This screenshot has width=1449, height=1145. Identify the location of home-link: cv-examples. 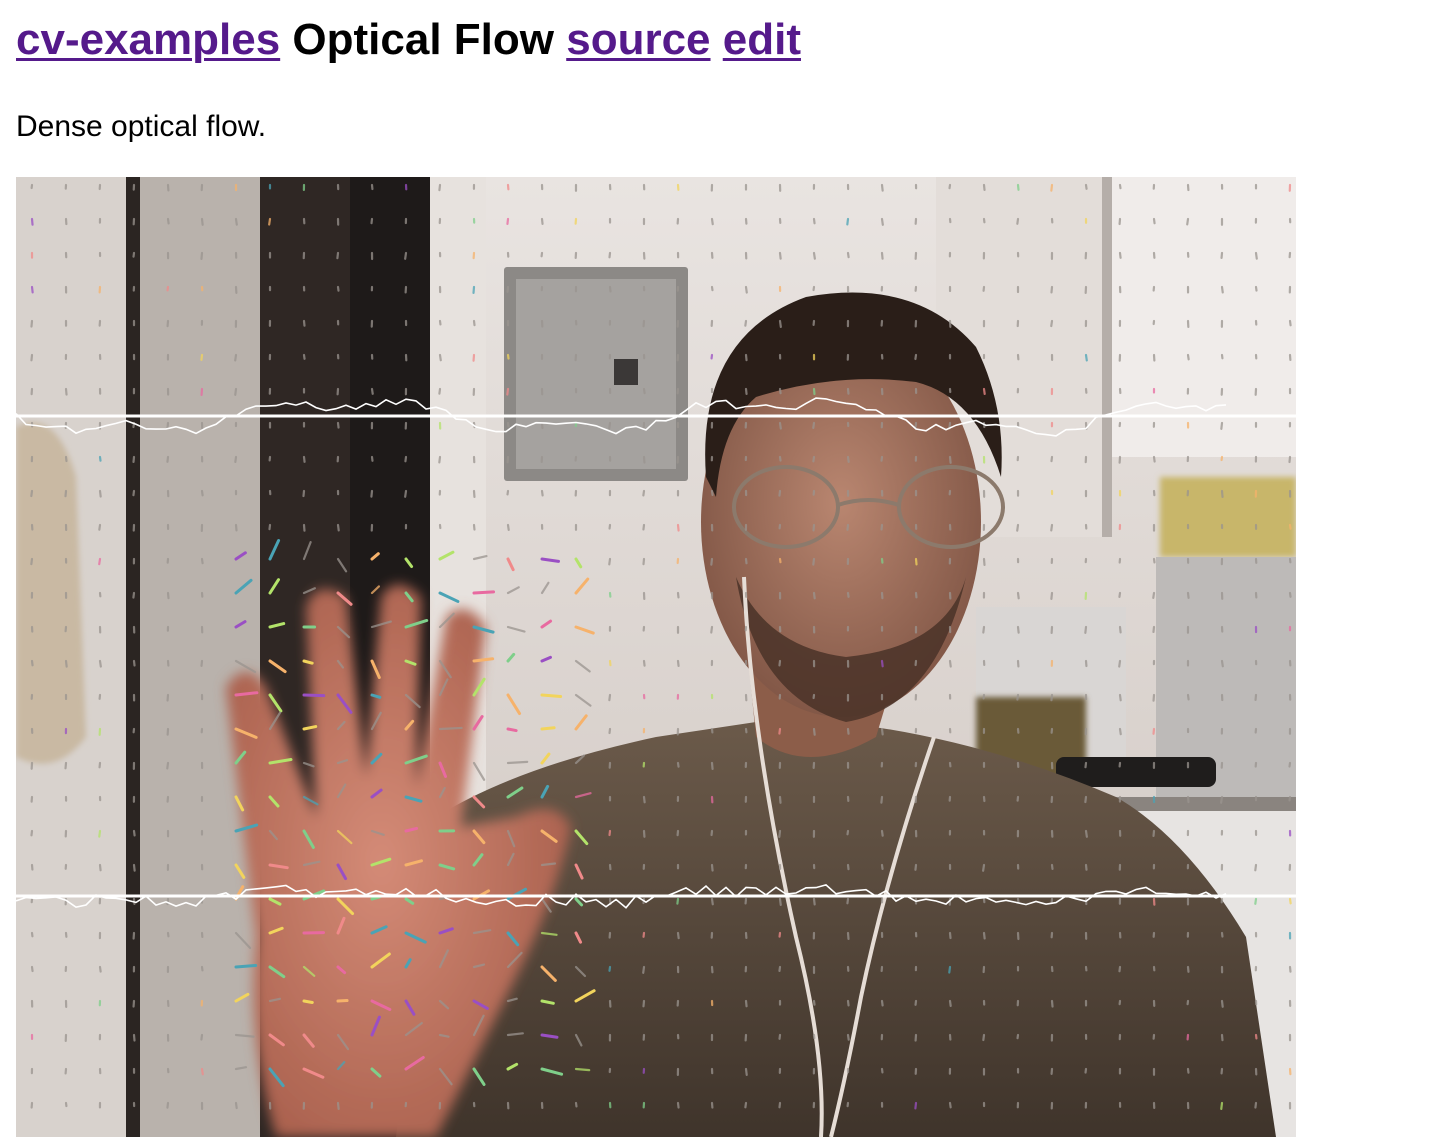
(148, 39).